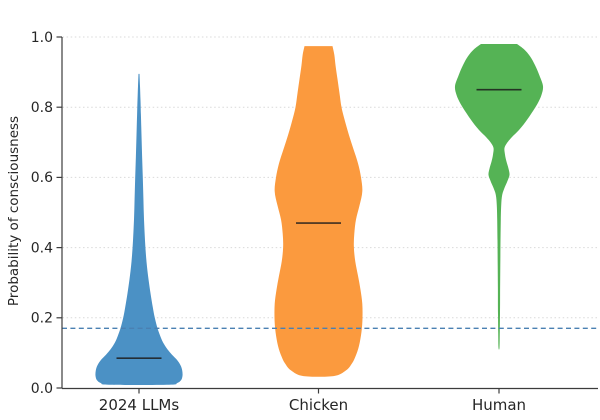  What do you see at coordinates (318, 405) in the screenshot?
I see `x-tick-label: Chicken` at bounding box center [318, 405].